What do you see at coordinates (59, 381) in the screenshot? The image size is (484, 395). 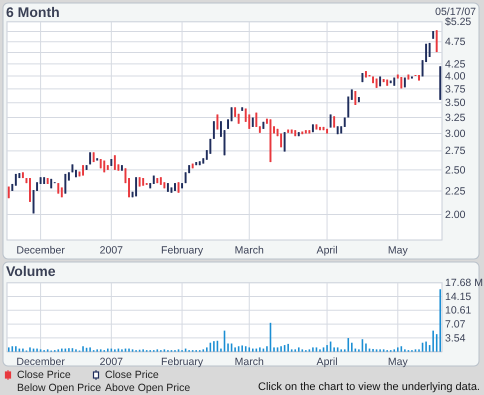 I see `legend-label: Close Price Below Open Price` at bounding box center [59, 381].